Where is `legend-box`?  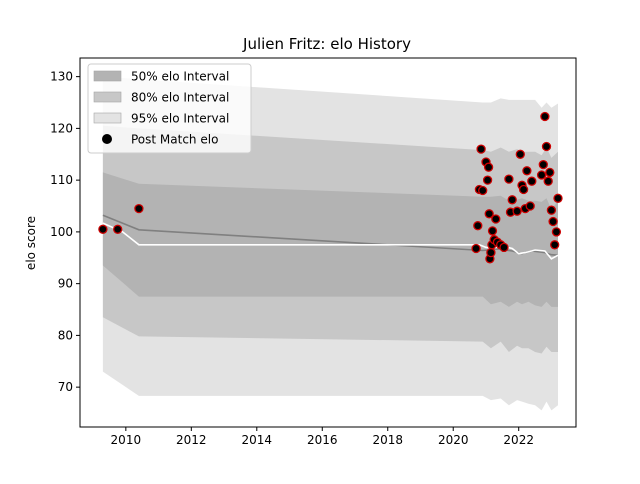 legend-box is located at coordinates (169, 108).